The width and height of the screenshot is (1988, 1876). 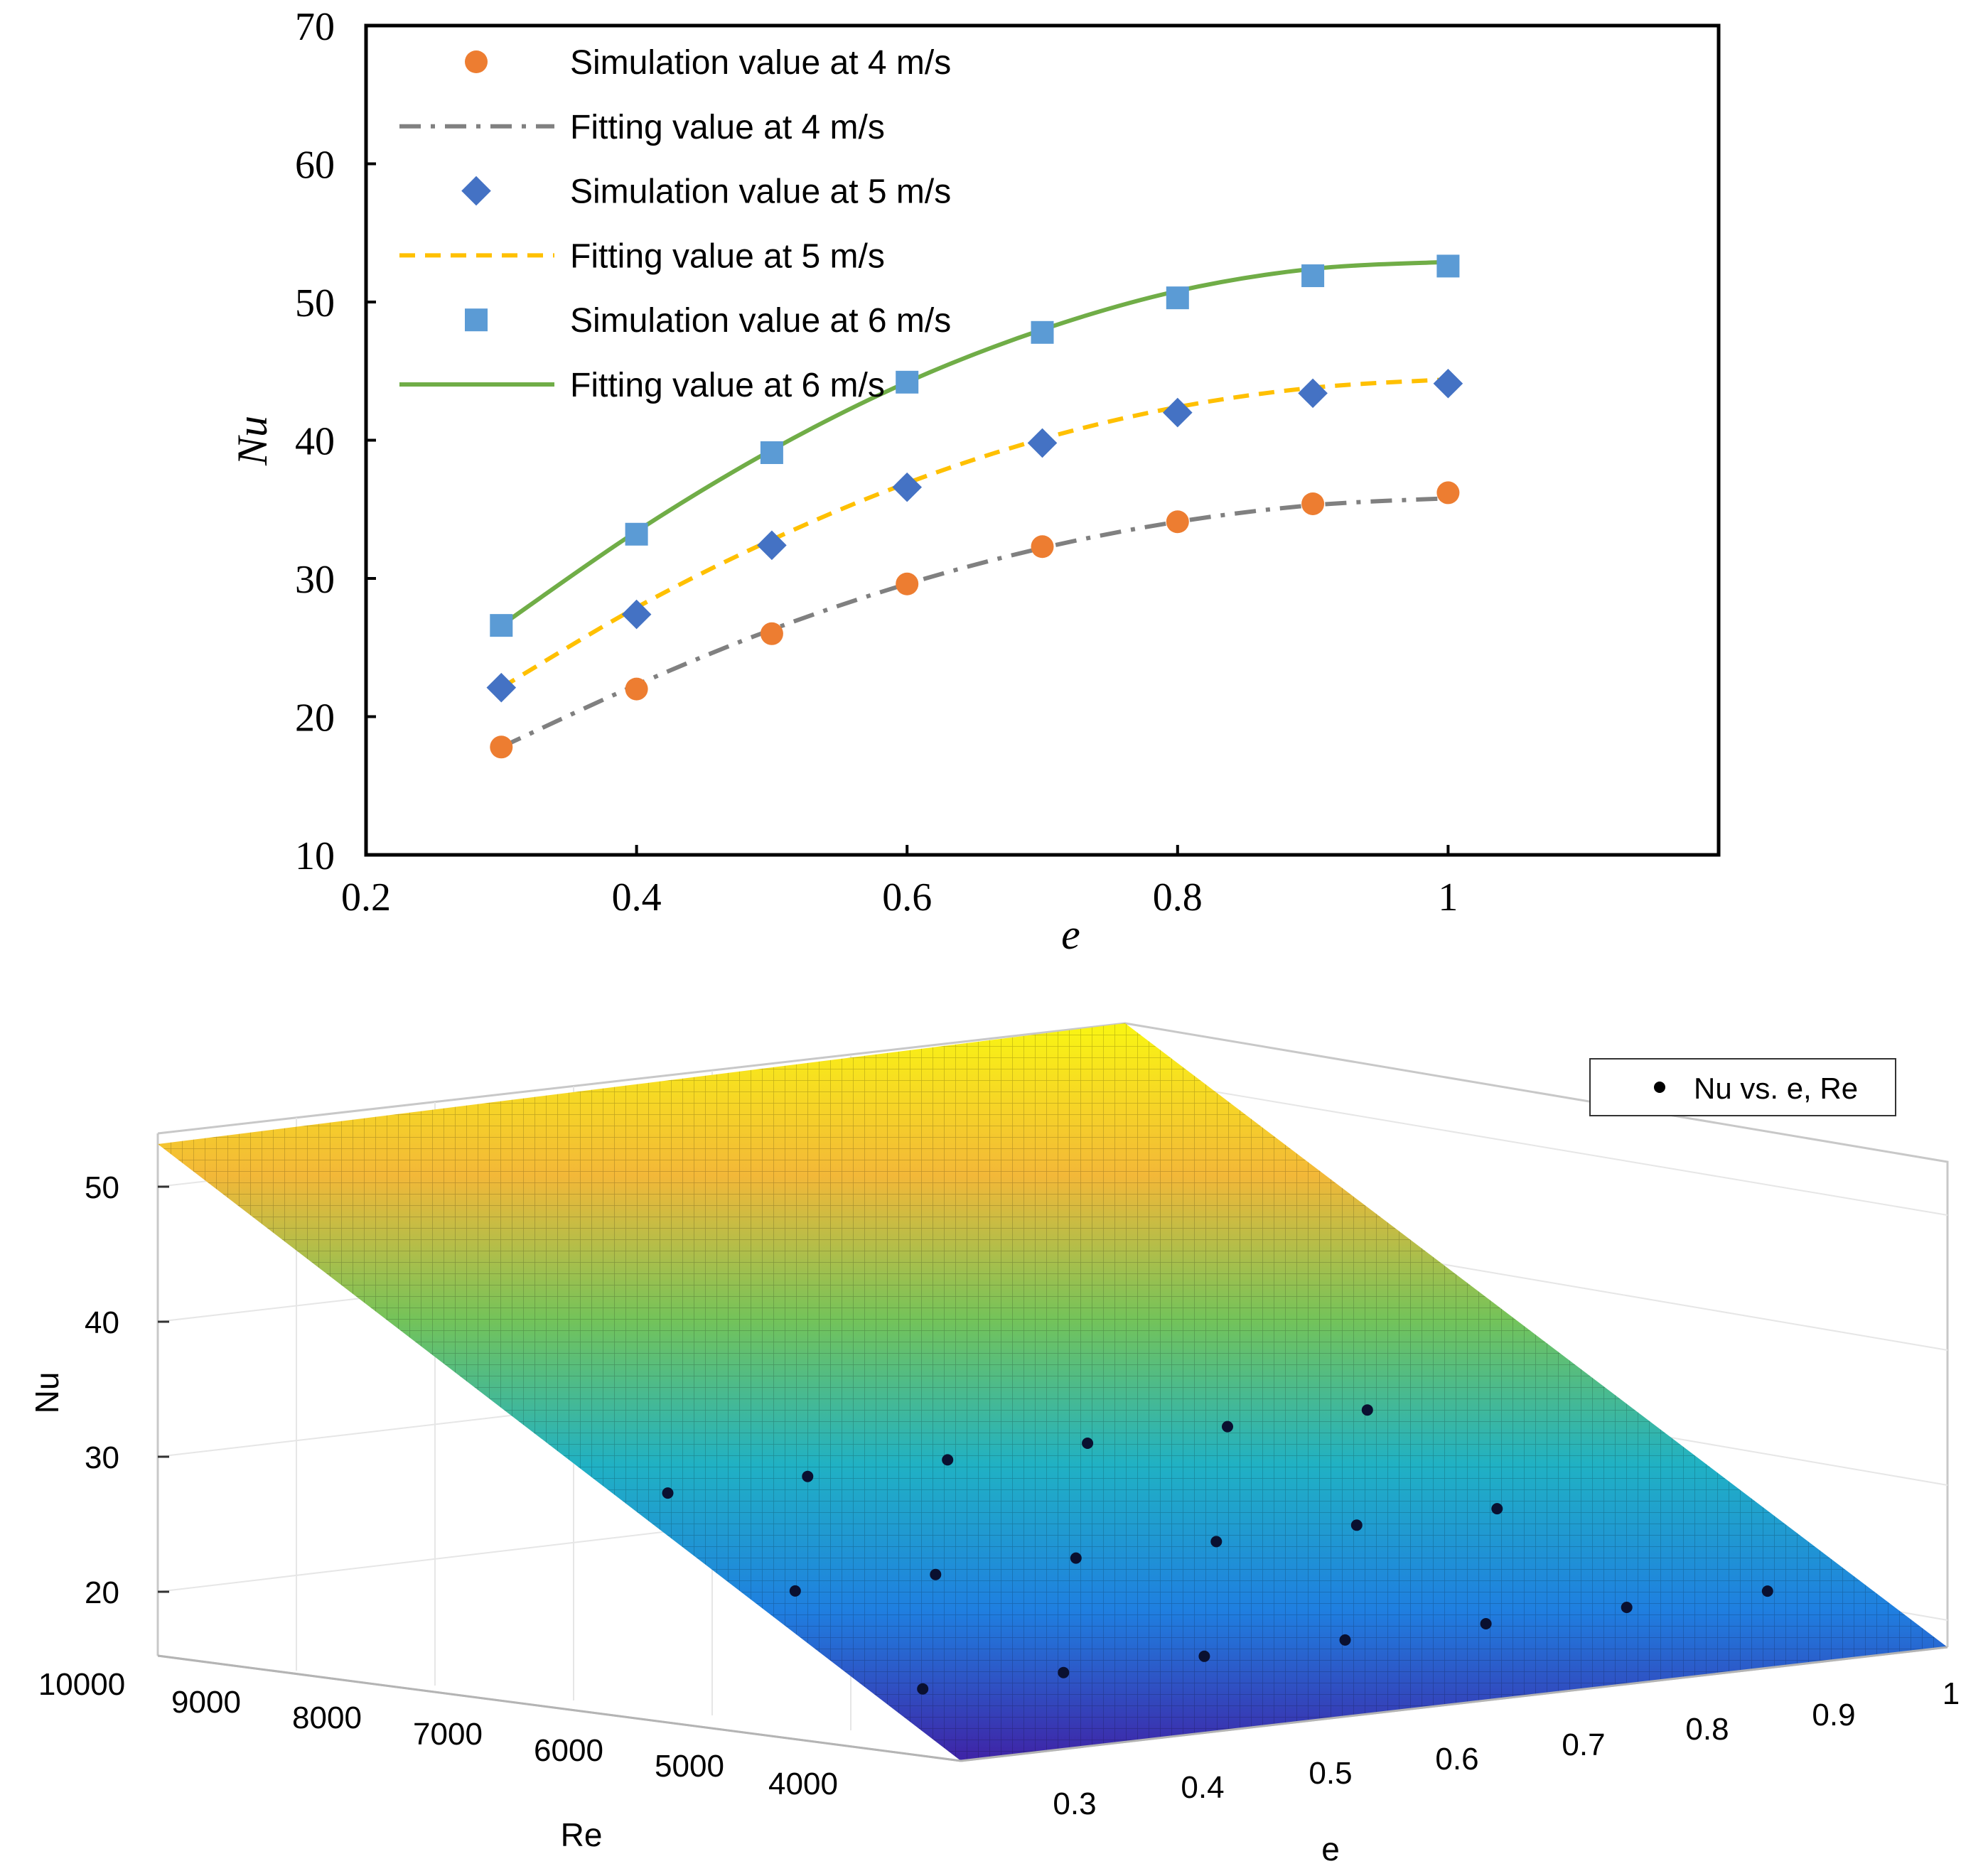 I want to click on y-tick-label: 60, so click(x=315, y=166).